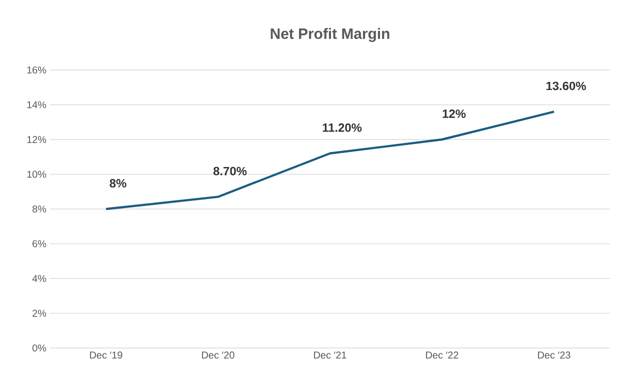 This screenshot has height=389, width=640. What do you see at coordinates (39, 313) in the screenshot?
I see `y-tick-label: 2%` at bounding box center [39, 313].